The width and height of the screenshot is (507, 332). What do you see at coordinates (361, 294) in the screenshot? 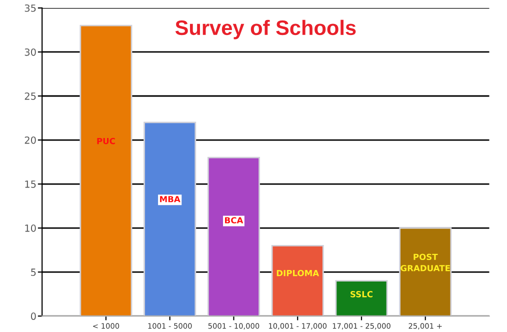
I see `annotation: SSLC` at bounding box center [361, 294].